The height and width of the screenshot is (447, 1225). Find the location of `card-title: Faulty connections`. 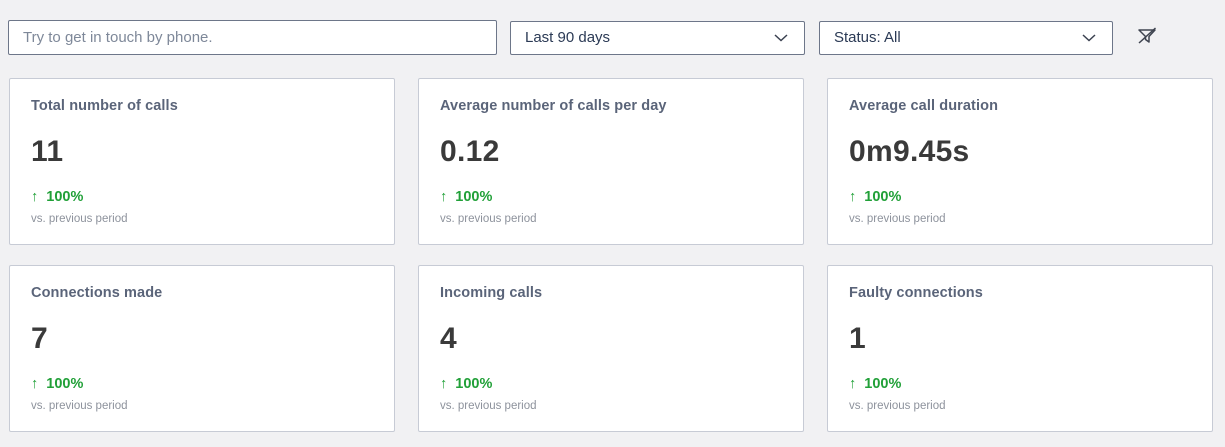

card-title: Faulty connections is located at coordinates (916, 293).